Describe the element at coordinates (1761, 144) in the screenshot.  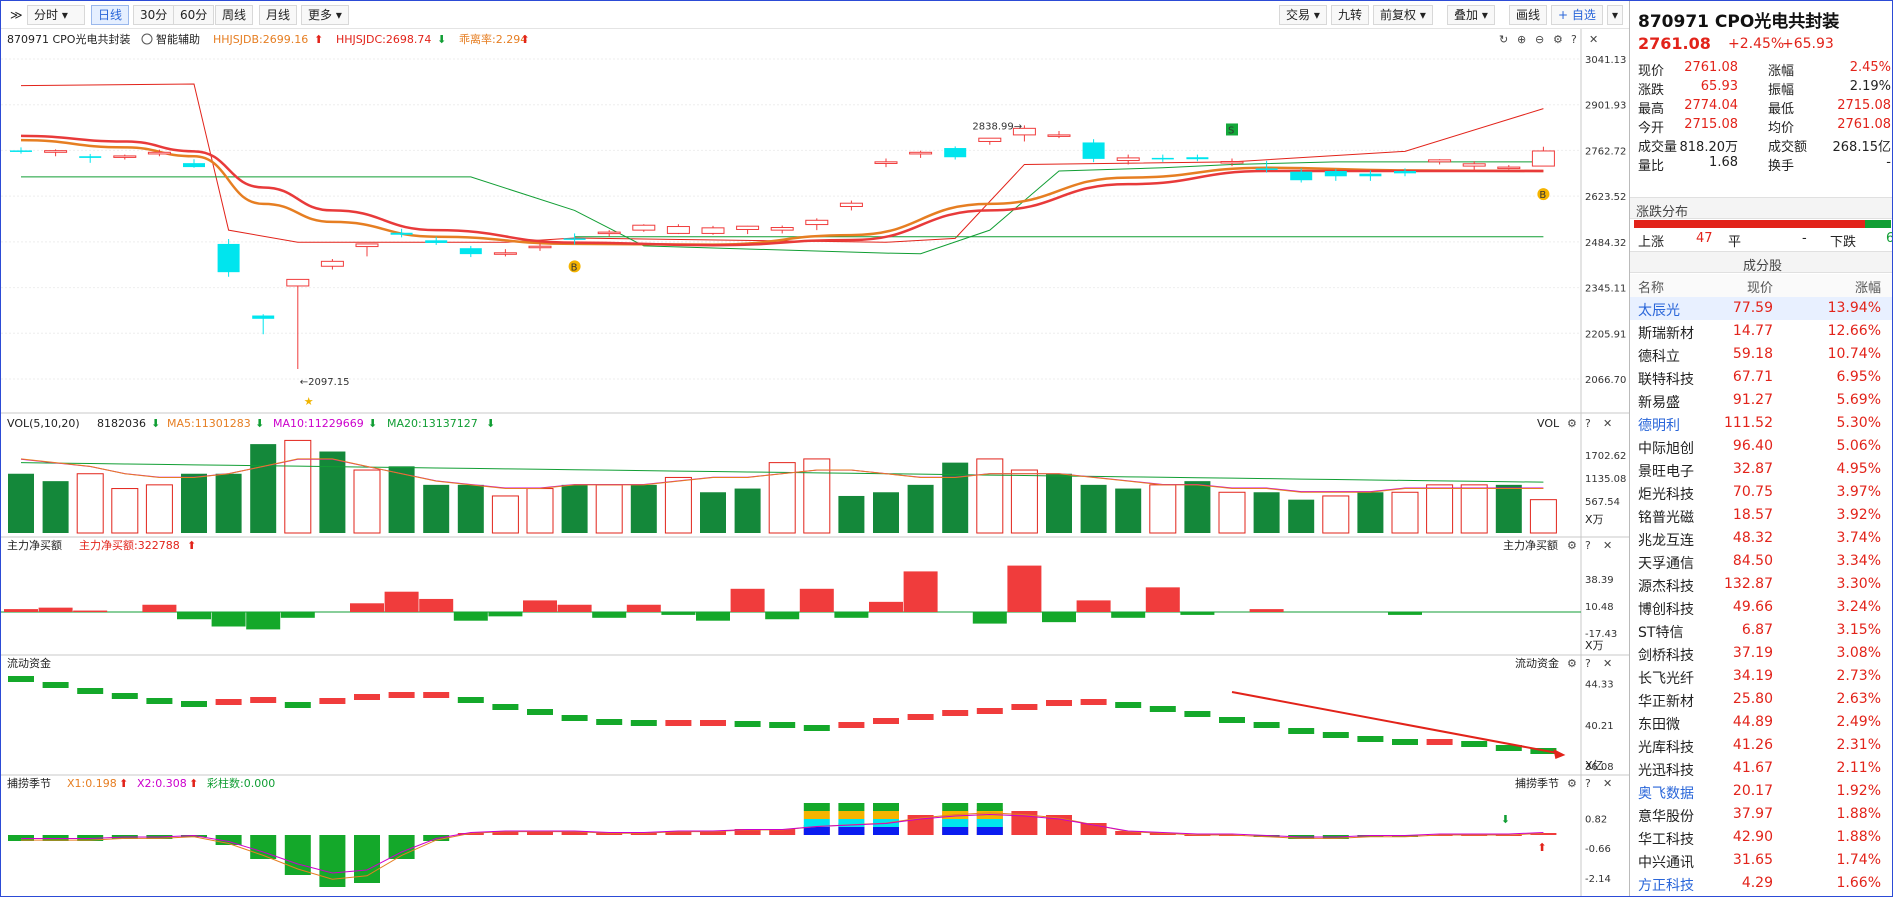
I see `quote-row: 成交量 818.20万 成交额 268.15亿` at that location.